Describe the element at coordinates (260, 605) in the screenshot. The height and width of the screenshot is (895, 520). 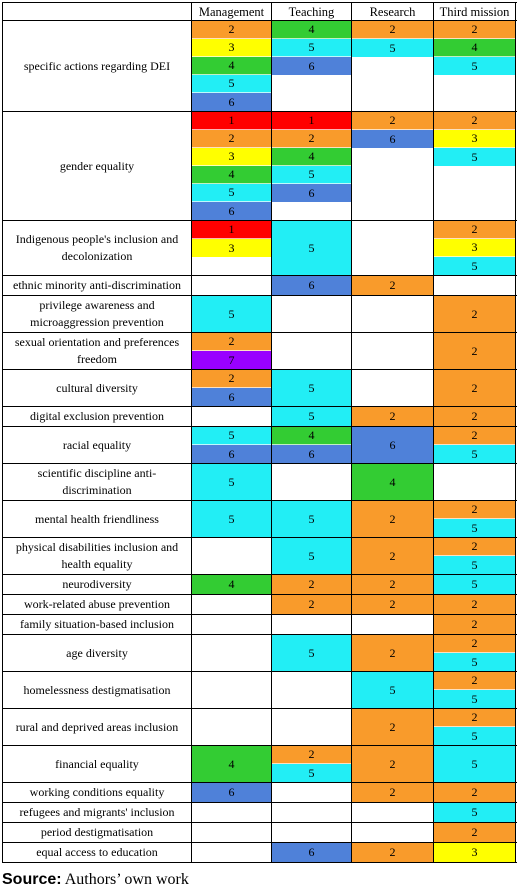
I see `table-row: work-related abuse prevention 2 2 2` at that location.